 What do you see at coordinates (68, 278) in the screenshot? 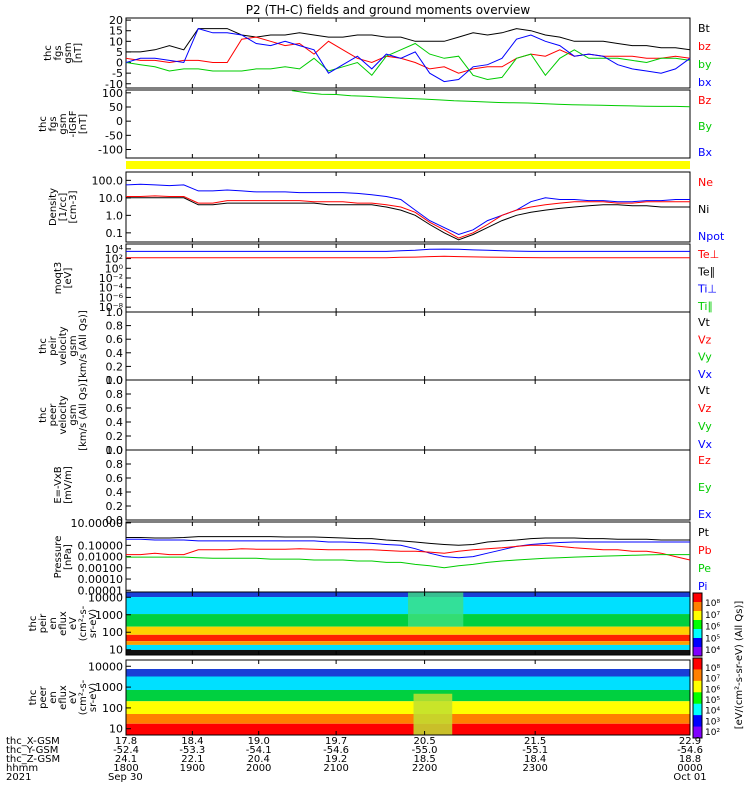
I see `y-axis-label: [eV]` at bounding box center [68, 278].